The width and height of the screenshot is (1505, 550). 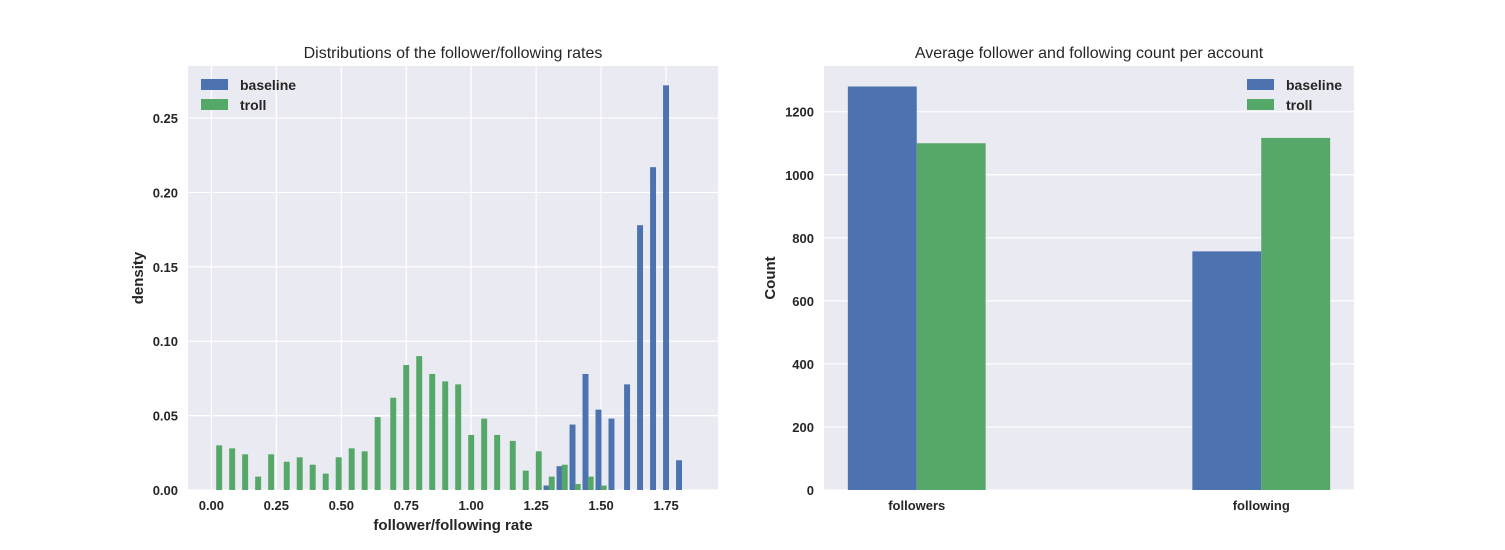 What do you see at coordinates (803, 364) in the screenshot?
I see `y-tick-label: 400` at bounding box center [803, 364].